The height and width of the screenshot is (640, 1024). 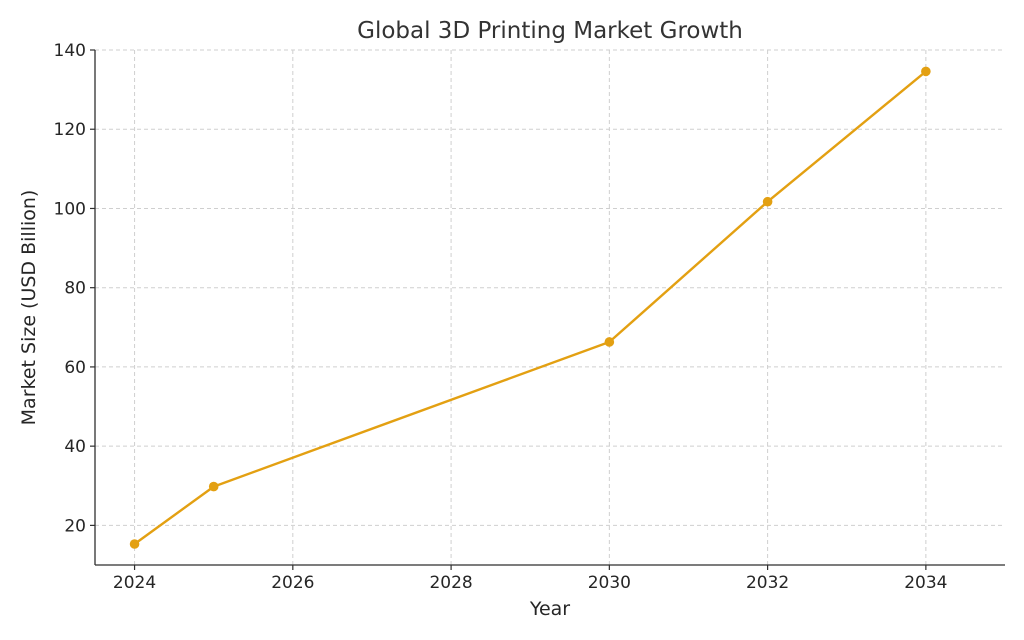 What do you see at coordinates (75, 526) in the screenshot?
I see `y-tick-label: 20` at bounding box center [75, 526].